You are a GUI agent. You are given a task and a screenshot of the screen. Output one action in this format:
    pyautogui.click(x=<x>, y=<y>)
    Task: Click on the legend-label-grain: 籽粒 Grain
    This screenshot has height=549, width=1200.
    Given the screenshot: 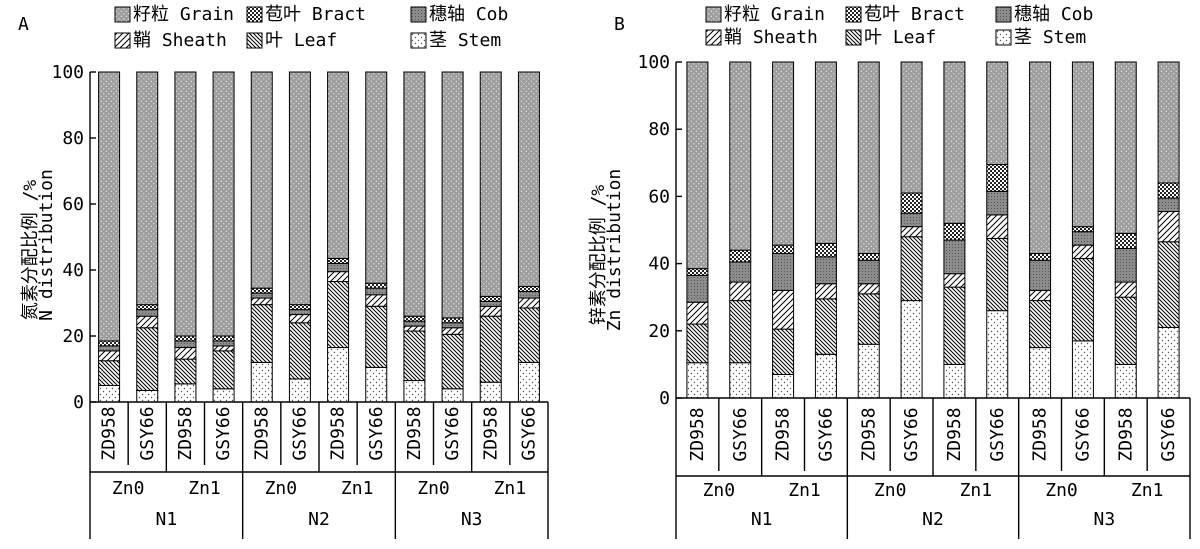 What is the action you would take?
    pyautogui.click(x=774, y=14)
    